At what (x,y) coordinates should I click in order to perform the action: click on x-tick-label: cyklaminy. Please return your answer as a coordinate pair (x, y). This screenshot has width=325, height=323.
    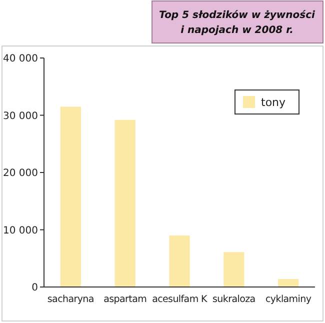
    Looking at the image, I should click on (289, 299).